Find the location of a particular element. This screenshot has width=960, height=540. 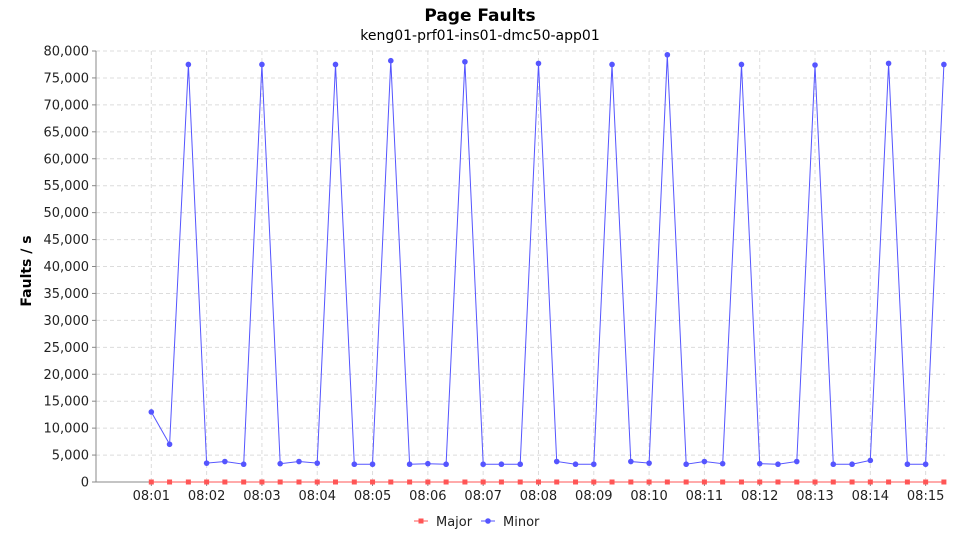

y-tick-label: 15,000 is located at coordinates (67, 402).